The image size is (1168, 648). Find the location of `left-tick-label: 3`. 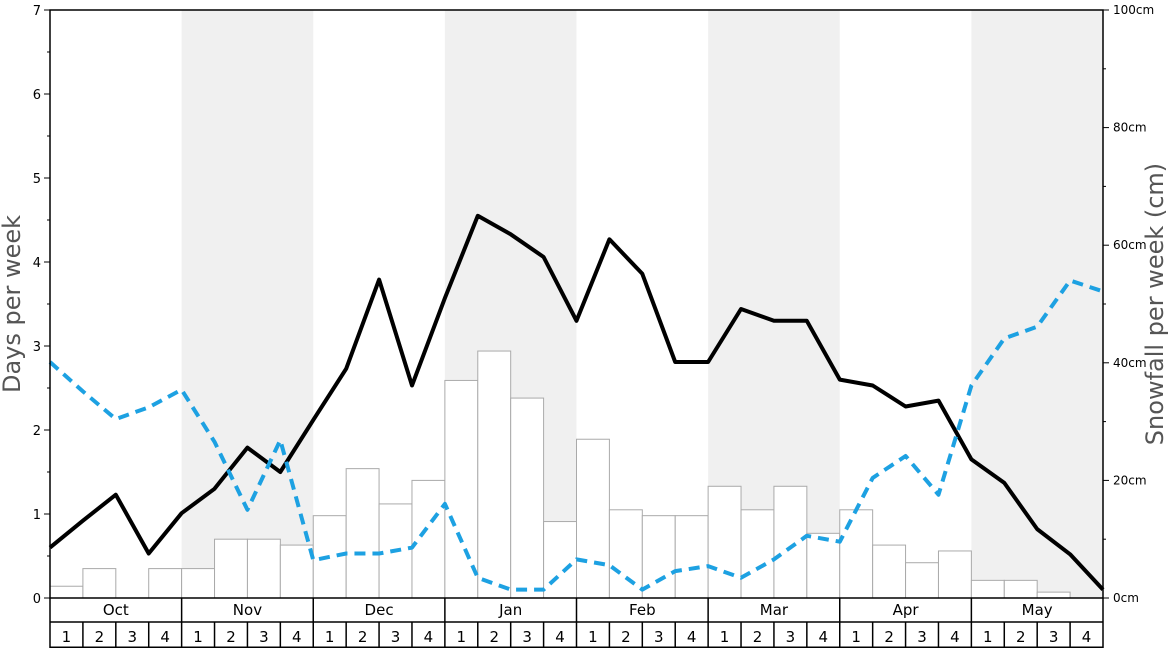

left-tick-label: 3 is located at coordinates (37, 347).